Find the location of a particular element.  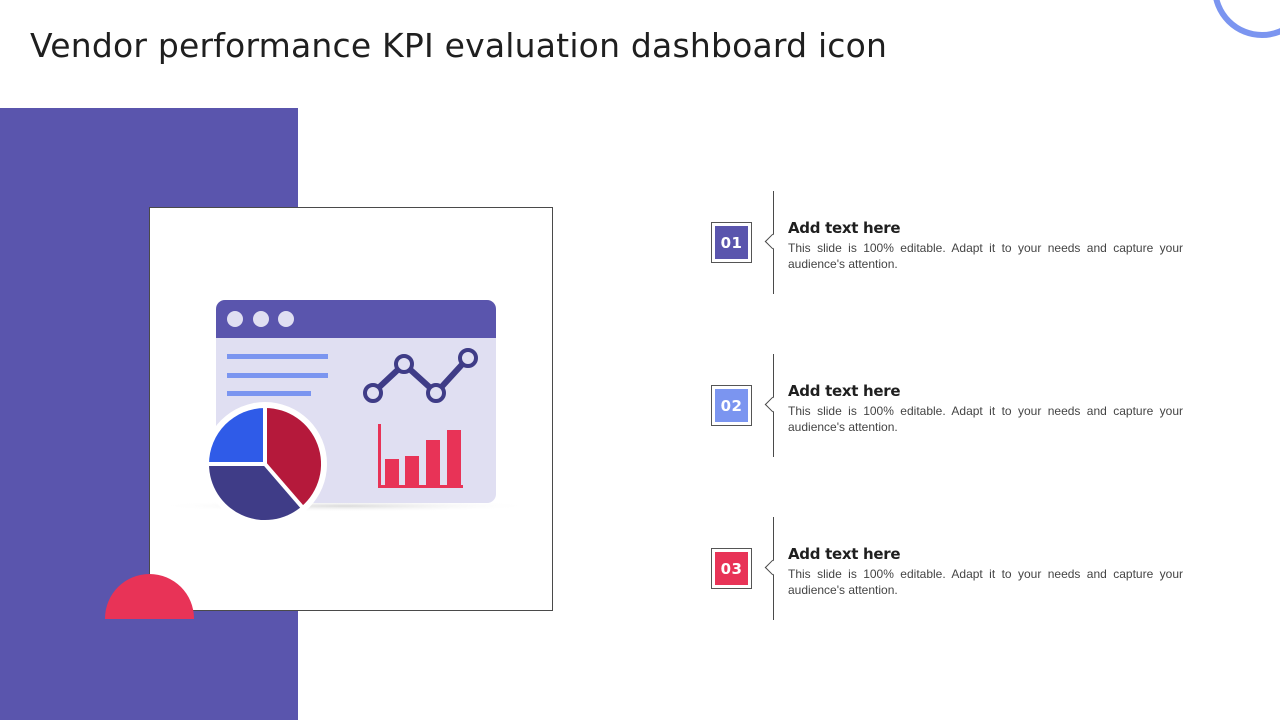

bar-chart-icon is located at coordinates (420, 456).